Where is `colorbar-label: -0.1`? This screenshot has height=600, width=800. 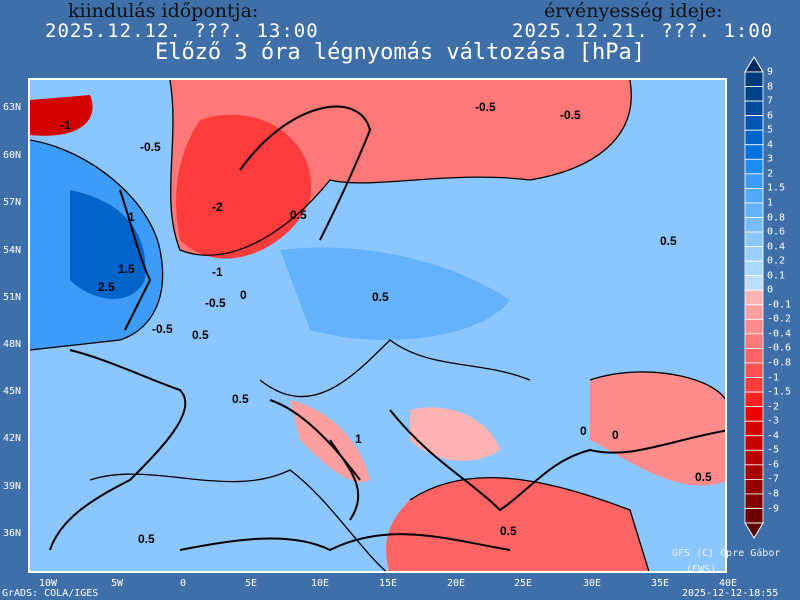
colorbar-label: -0.1 is located at coordinates (779, 305).